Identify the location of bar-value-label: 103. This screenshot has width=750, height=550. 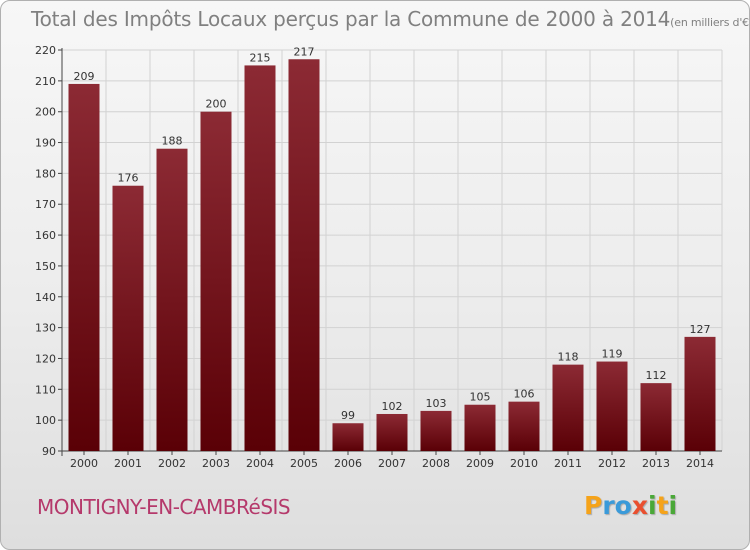
(436, 403).